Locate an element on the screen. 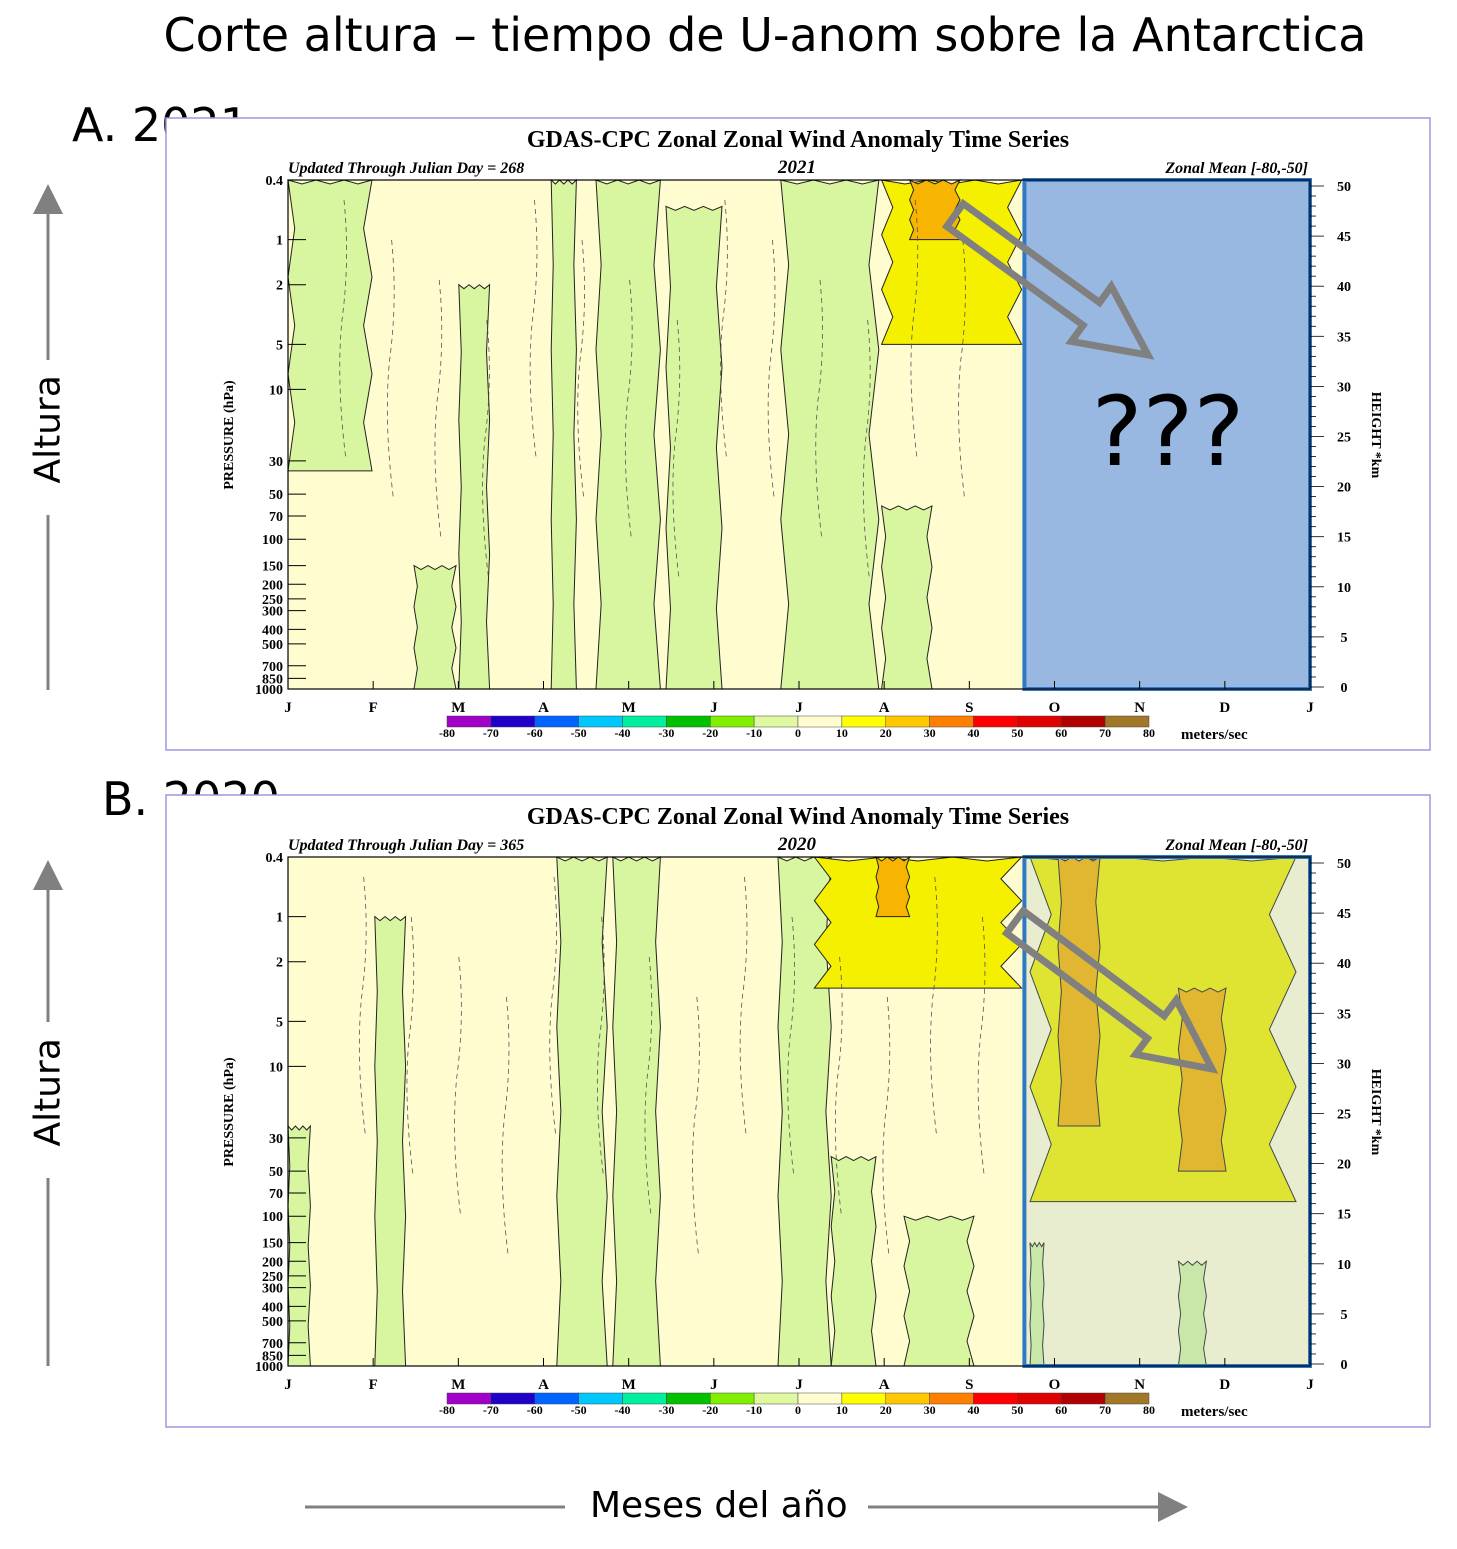 The width and height of the screenshot is (1457, 1549). colorbar-tick-label: 10 is located at coordinates (842, 1410).